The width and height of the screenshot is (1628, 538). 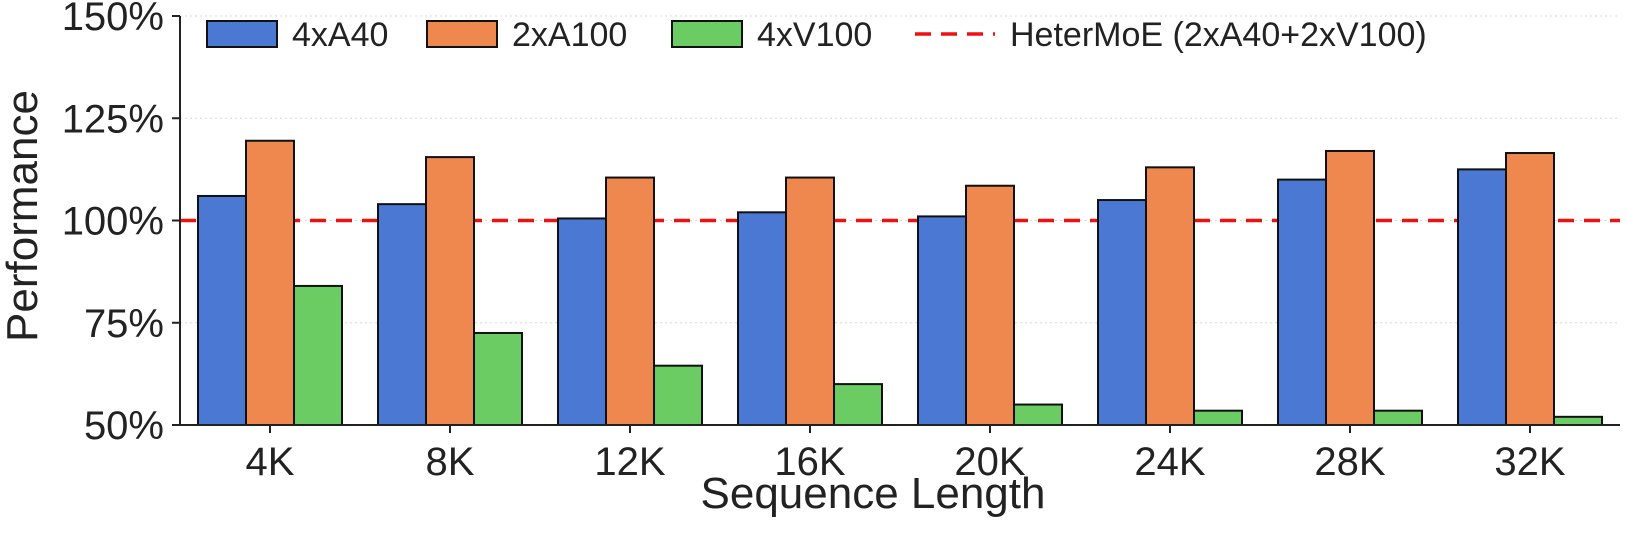 I want to click on bar-2xa100-16k, so click(x=810, y=301).